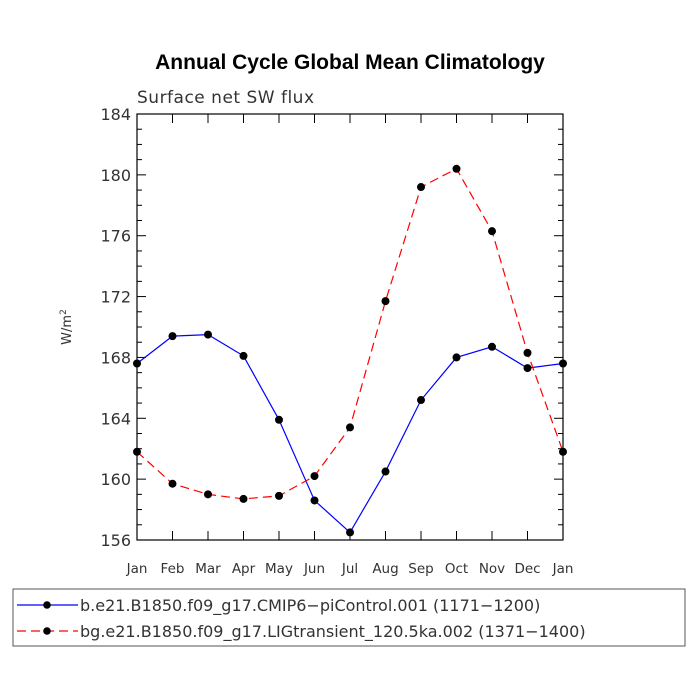 The width and height of the screenshot is (700, 700). What do you see at coordinates (244, 569) in the screenshot?
I see `x-tick-label: Apr` at bounding box center [244, 569].